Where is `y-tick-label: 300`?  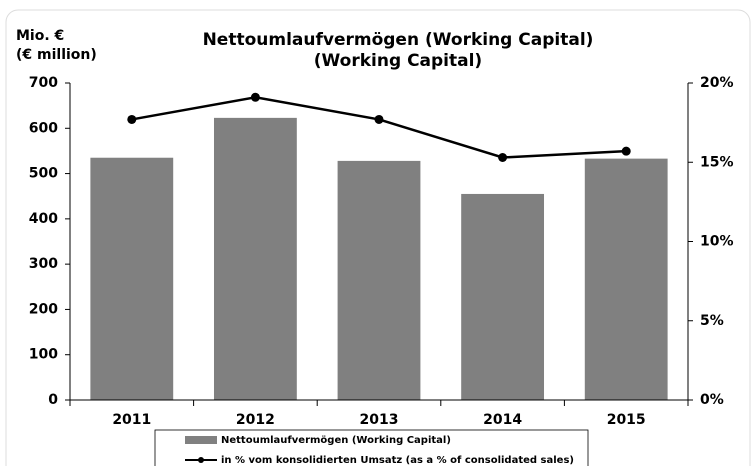
y-tick-label: 300 is located at coordinates (43, 264).